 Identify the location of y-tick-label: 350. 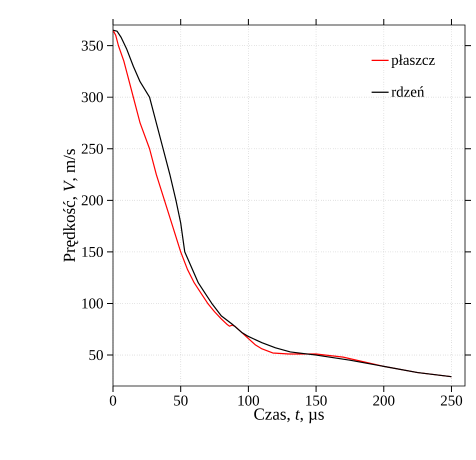
(92, 45).